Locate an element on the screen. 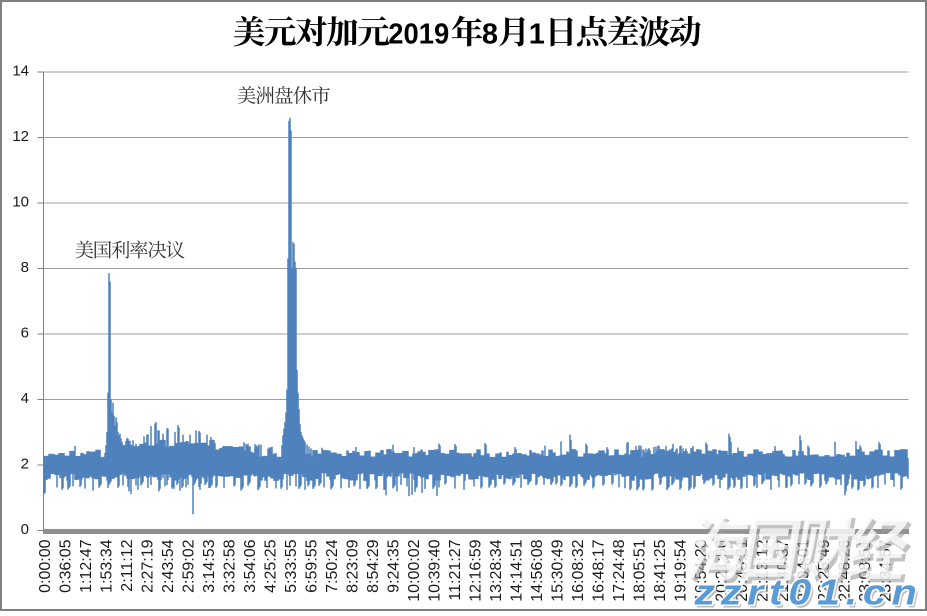  svg-text: 11:21:27 is located at coordinates (455, 569).